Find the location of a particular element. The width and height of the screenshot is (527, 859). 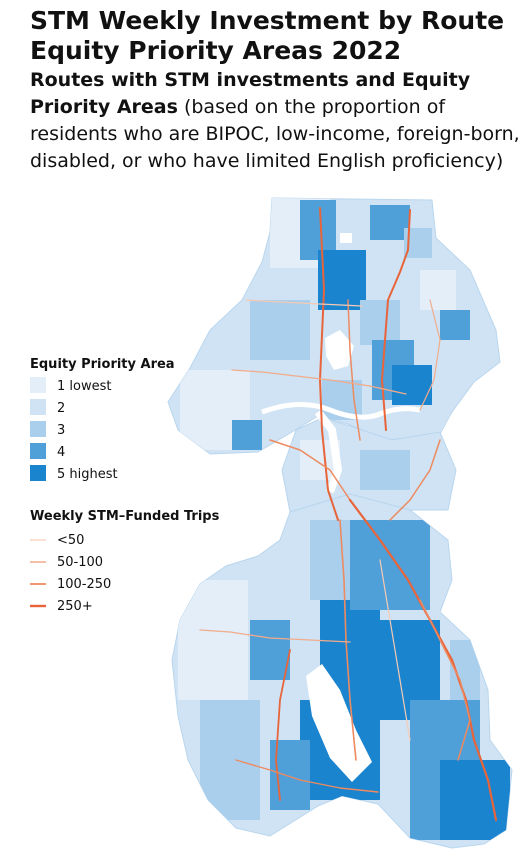

legend-label-4: 4 is located at coordinates (61, 452).